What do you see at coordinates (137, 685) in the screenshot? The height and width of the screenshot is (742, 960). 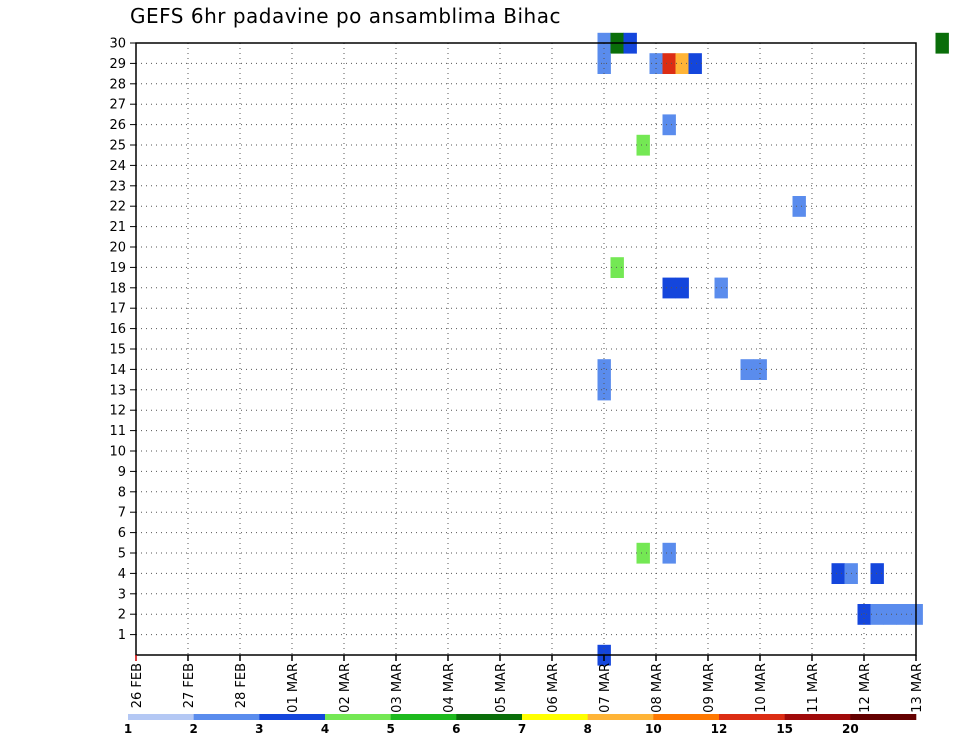 I see `x-tick-label: 26 FEB` at bounding box center [137, 685].